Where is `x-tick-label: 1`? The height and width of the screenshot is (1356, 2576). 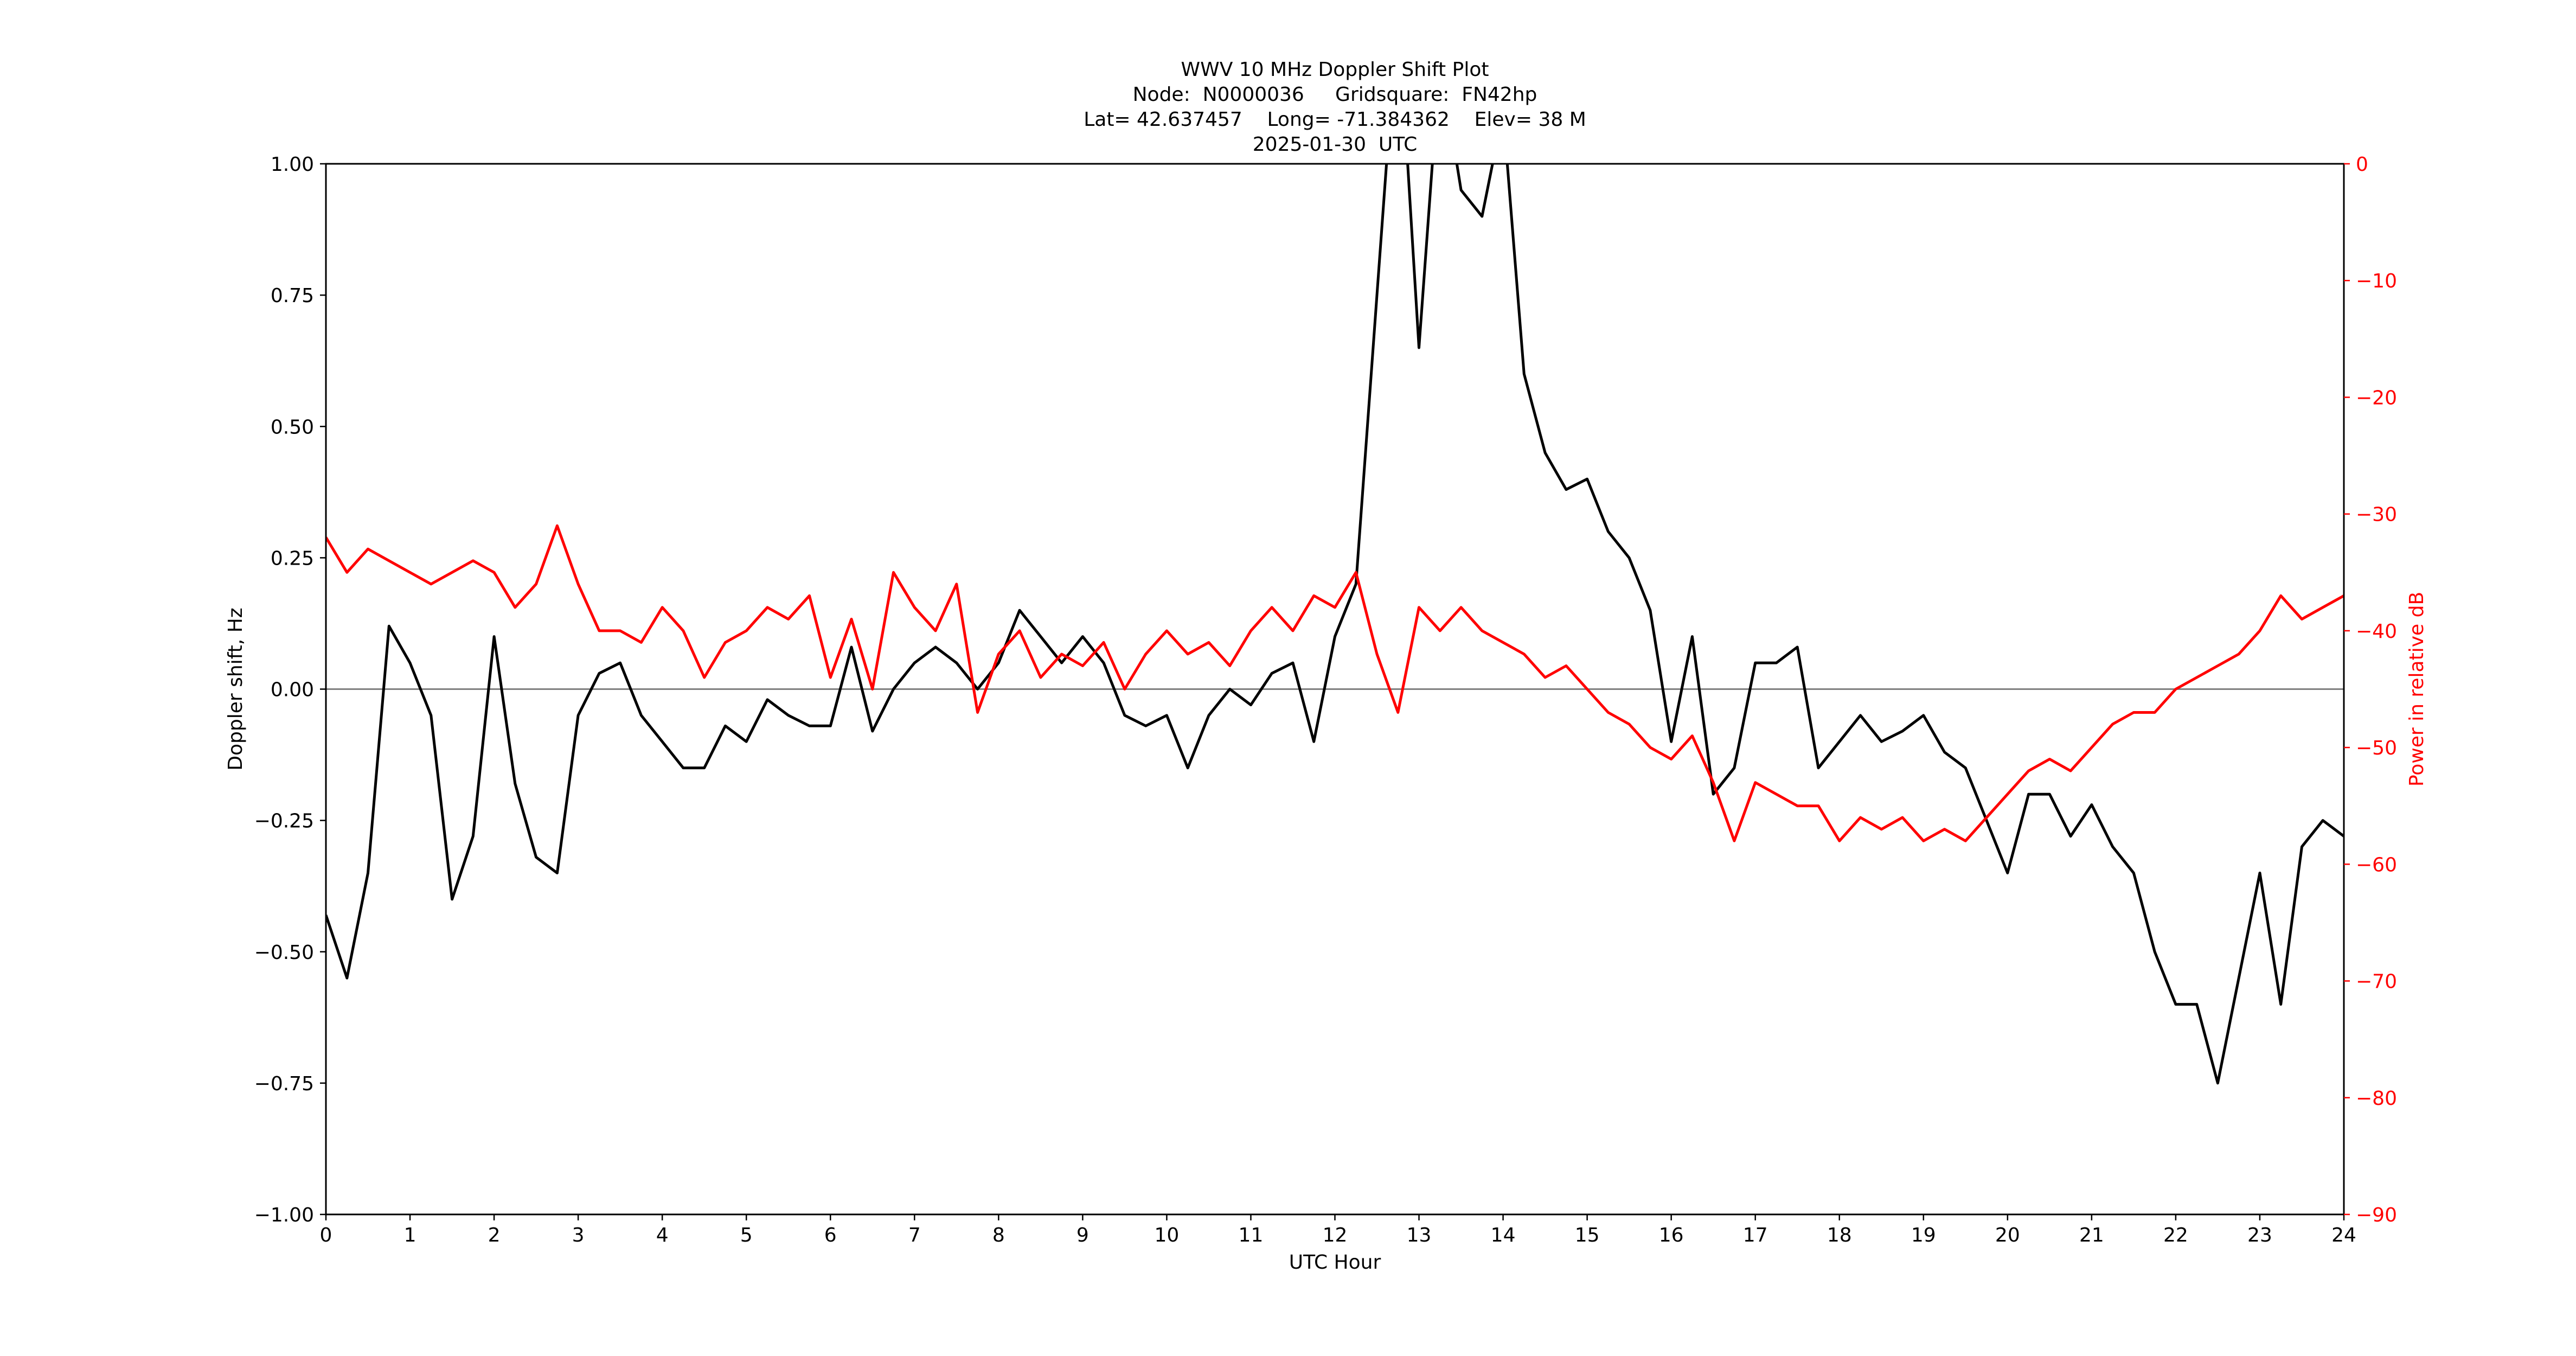
x-tick-label: 1 is located at coordinates (410, 1235).